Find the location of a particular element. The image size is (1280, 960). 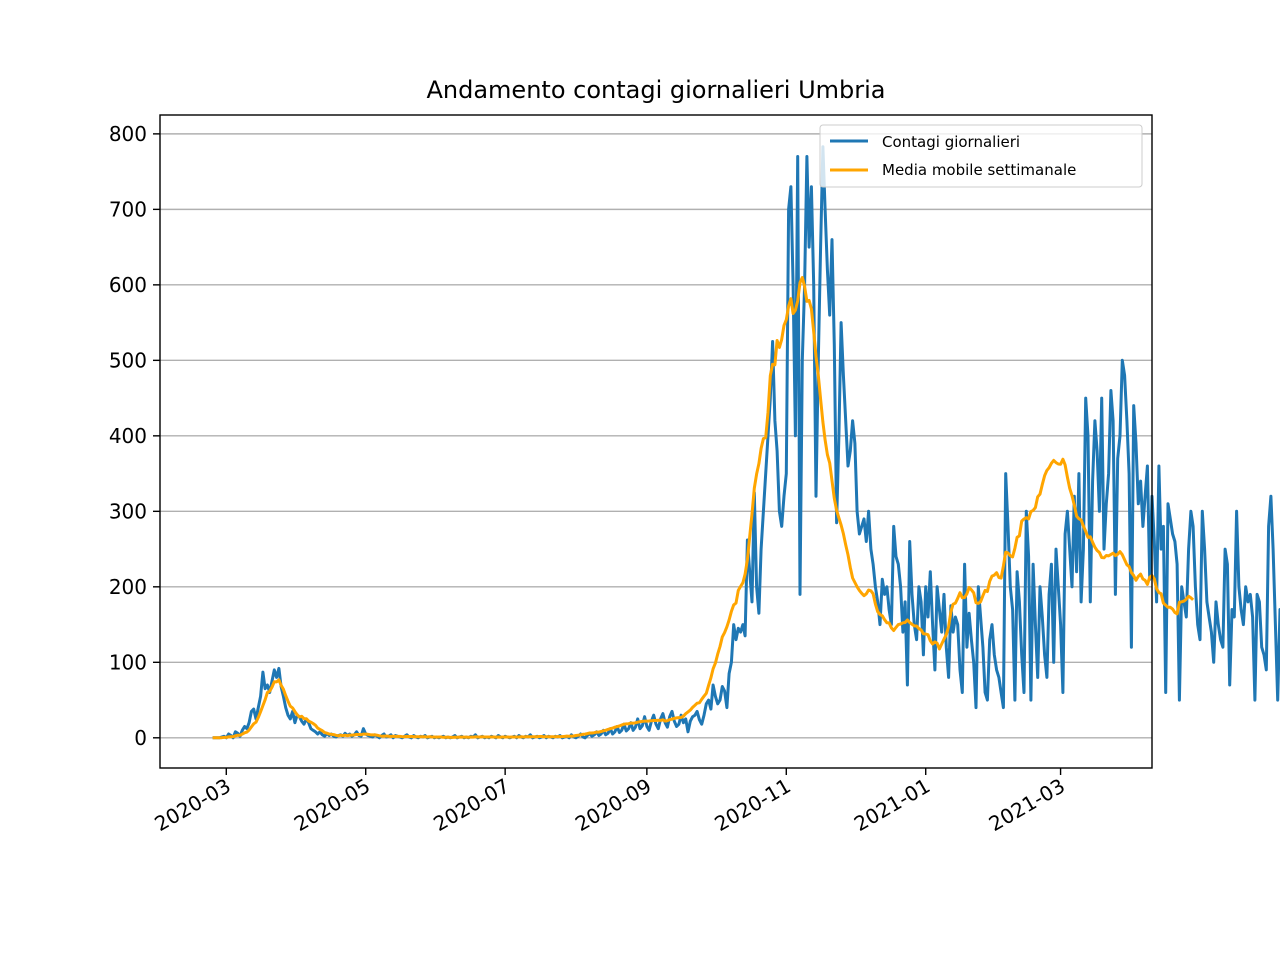

y-tick-label: 100 is located at coordinates (128, 662).